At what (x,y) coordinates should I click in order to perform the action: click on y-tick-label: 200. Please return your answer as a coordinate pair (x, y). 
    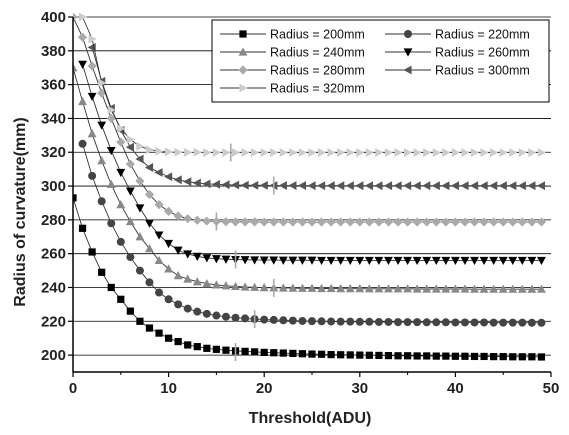
    Looking at the image, I should click on (53, 355).